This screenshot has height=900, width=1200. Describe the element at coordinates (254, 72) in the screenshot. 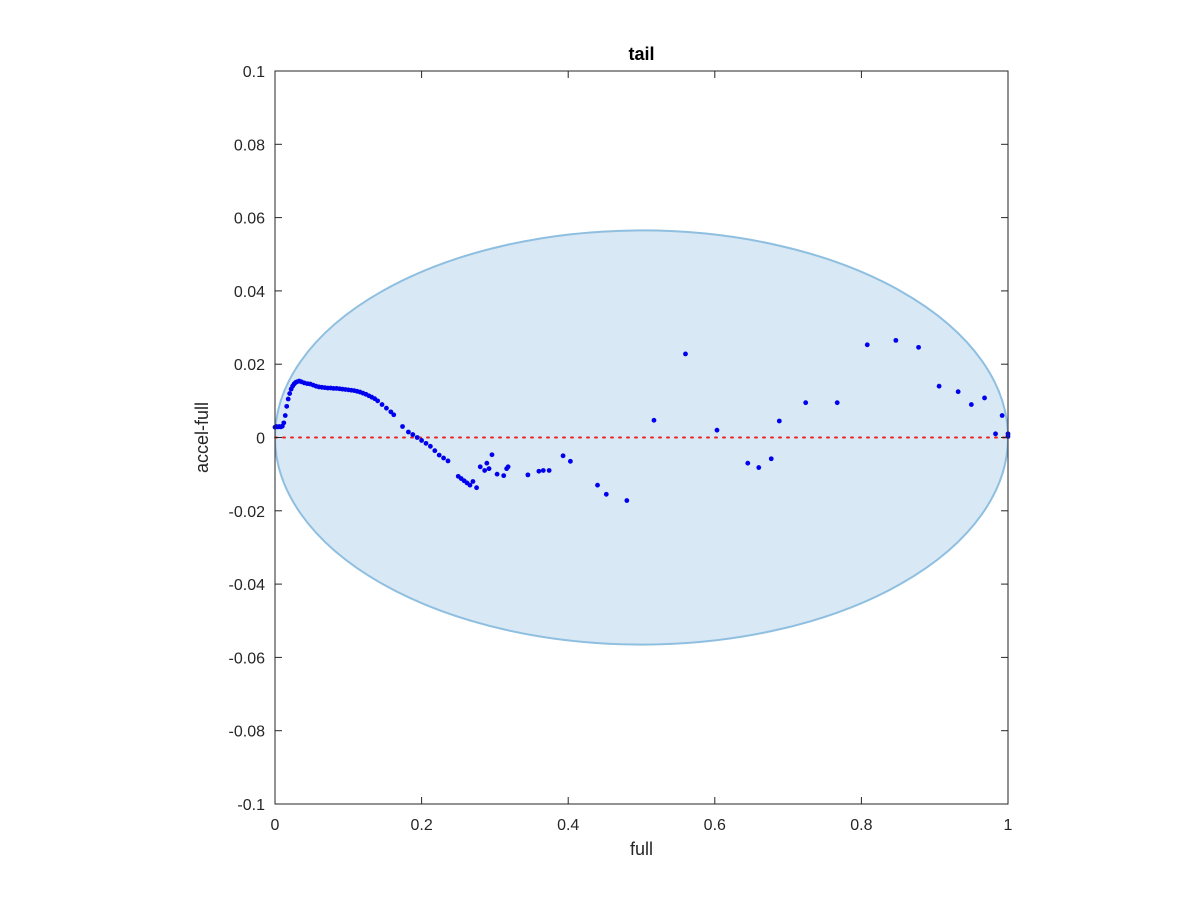

I see `y-tick-label: 0.1` at that location.